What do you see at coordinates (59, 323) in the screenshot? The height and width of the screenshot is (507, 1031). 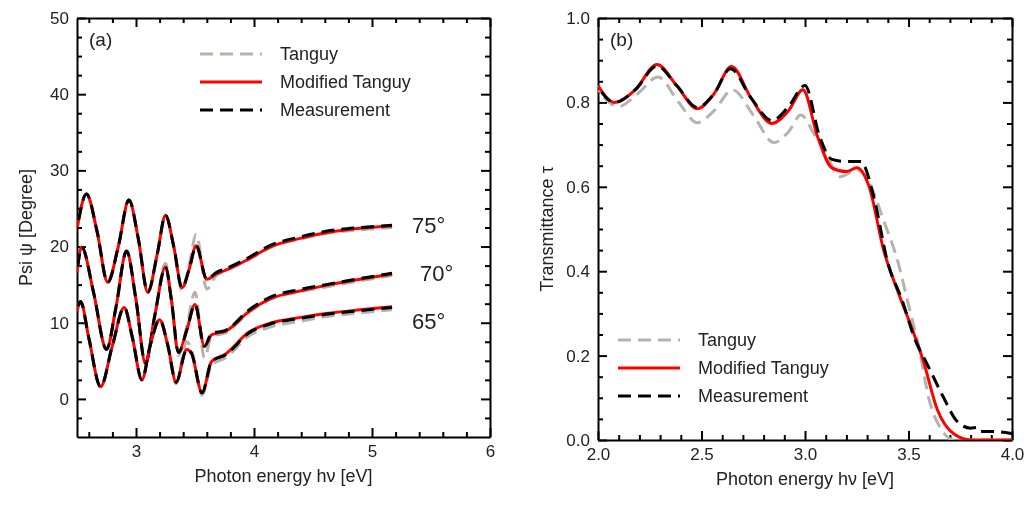 I see `y-tick-label: 10` at bounding box center [59, 323].